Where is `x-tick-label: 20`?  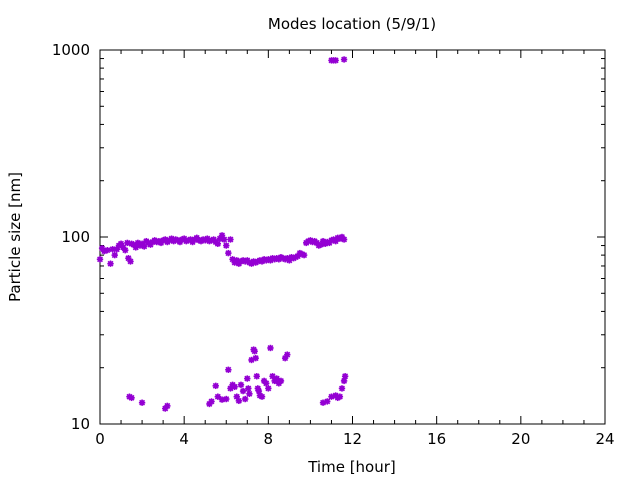
x-tick-label: 20 is located at coordinates (520, 439).